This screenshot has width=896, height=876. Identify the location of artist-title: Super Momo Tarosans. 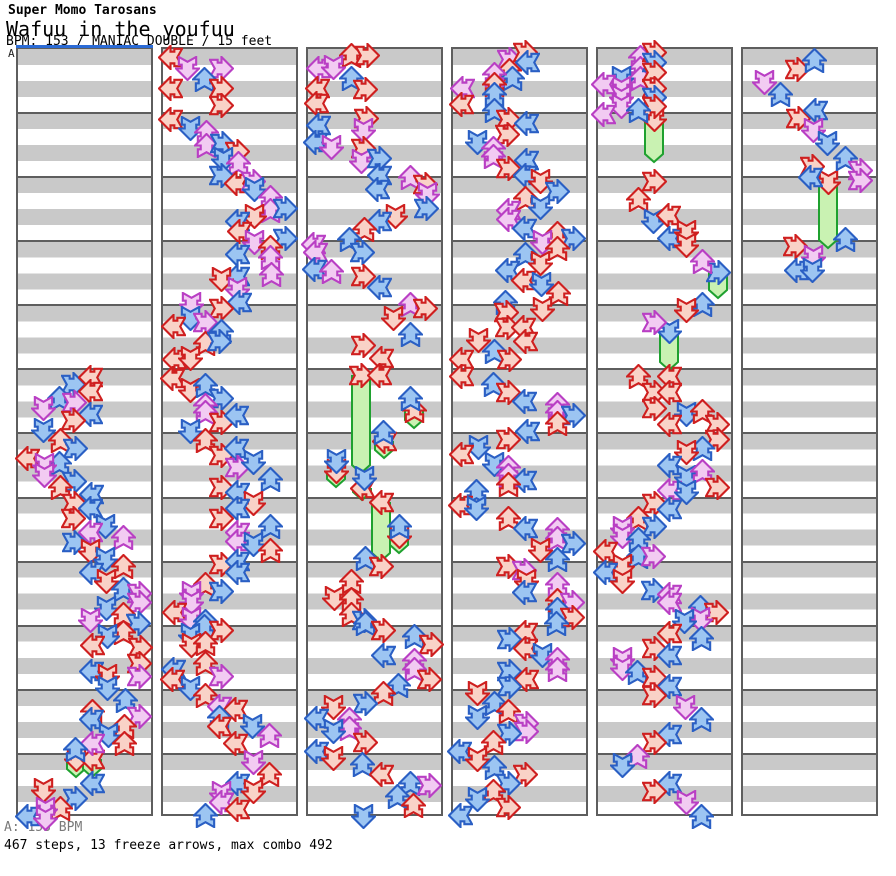
(82, 10).